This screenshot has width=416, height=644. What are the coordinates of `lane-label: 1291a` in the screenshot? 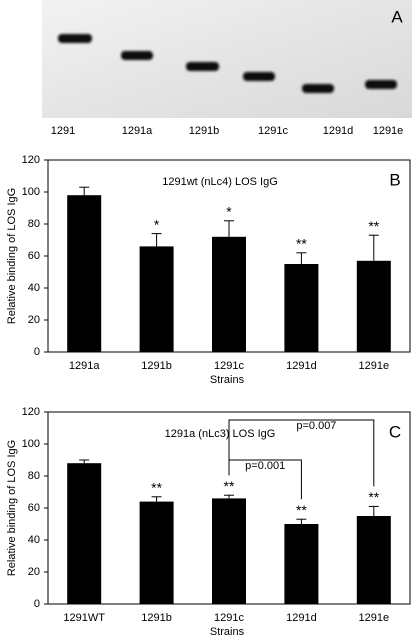 It's located at (137, 131).